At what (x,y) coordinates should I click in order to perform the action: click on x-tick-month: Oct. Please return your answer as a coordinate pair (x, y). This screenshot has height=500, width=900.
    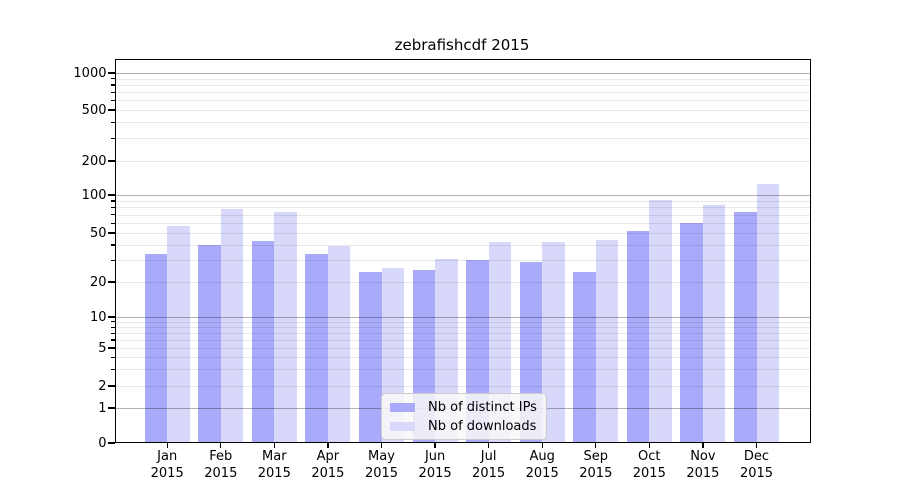
    Looking at the image, I should click on (649, 456).